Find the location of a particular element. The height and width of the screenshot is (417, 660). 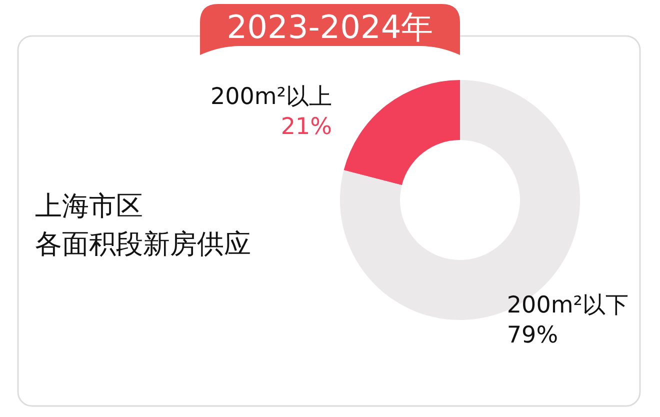

text: 上海市区 is located at coordinates (89, 206).